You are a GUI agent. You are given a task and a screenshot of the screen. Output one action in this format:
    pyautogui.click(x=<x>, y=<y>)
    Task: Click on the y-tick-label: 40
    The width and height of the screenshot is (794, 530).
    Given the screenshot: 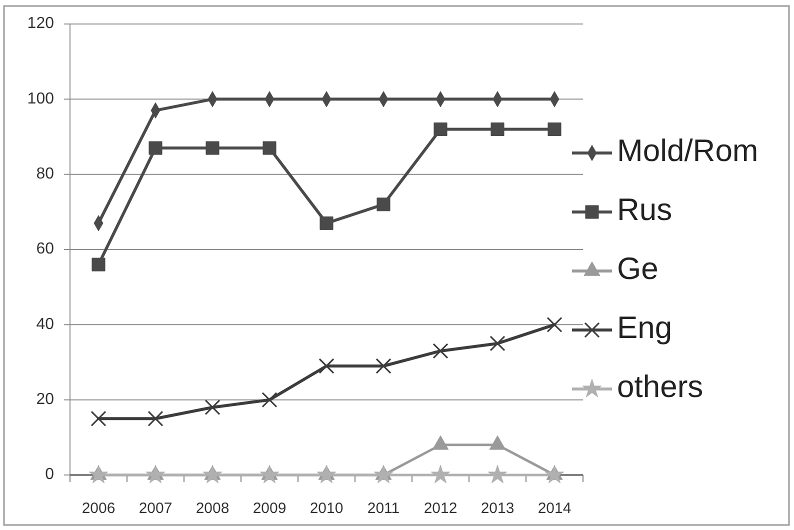 What is the action you would take?
    pyautogui.click(x=45, y=324)
    